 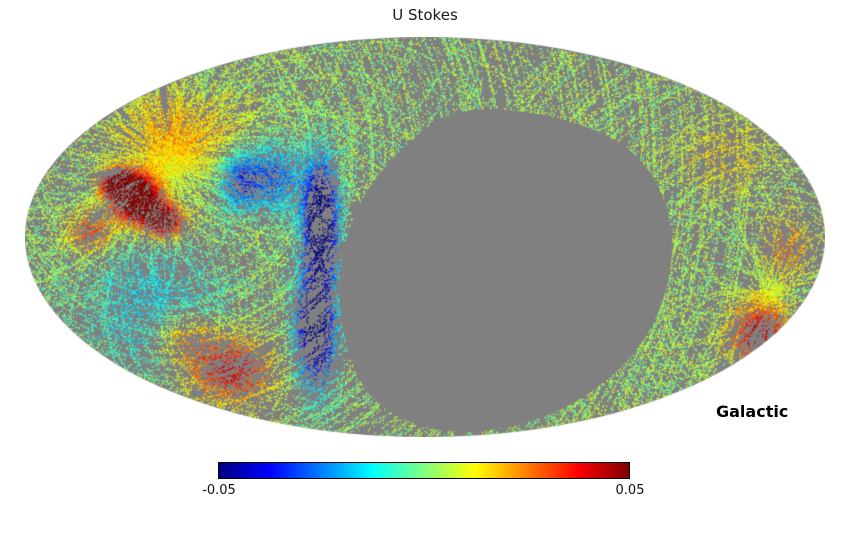 I want to click on colorbar, so click(x=424, y=470).